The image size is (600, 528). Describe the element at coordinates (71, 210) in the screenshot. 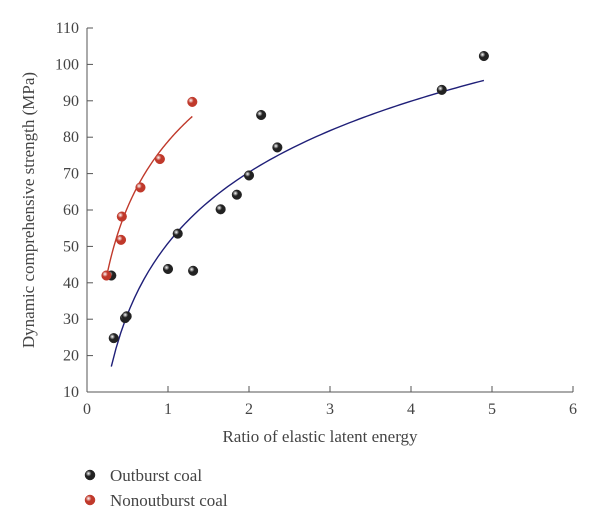

I see `y-tick-label: 60` at that location.